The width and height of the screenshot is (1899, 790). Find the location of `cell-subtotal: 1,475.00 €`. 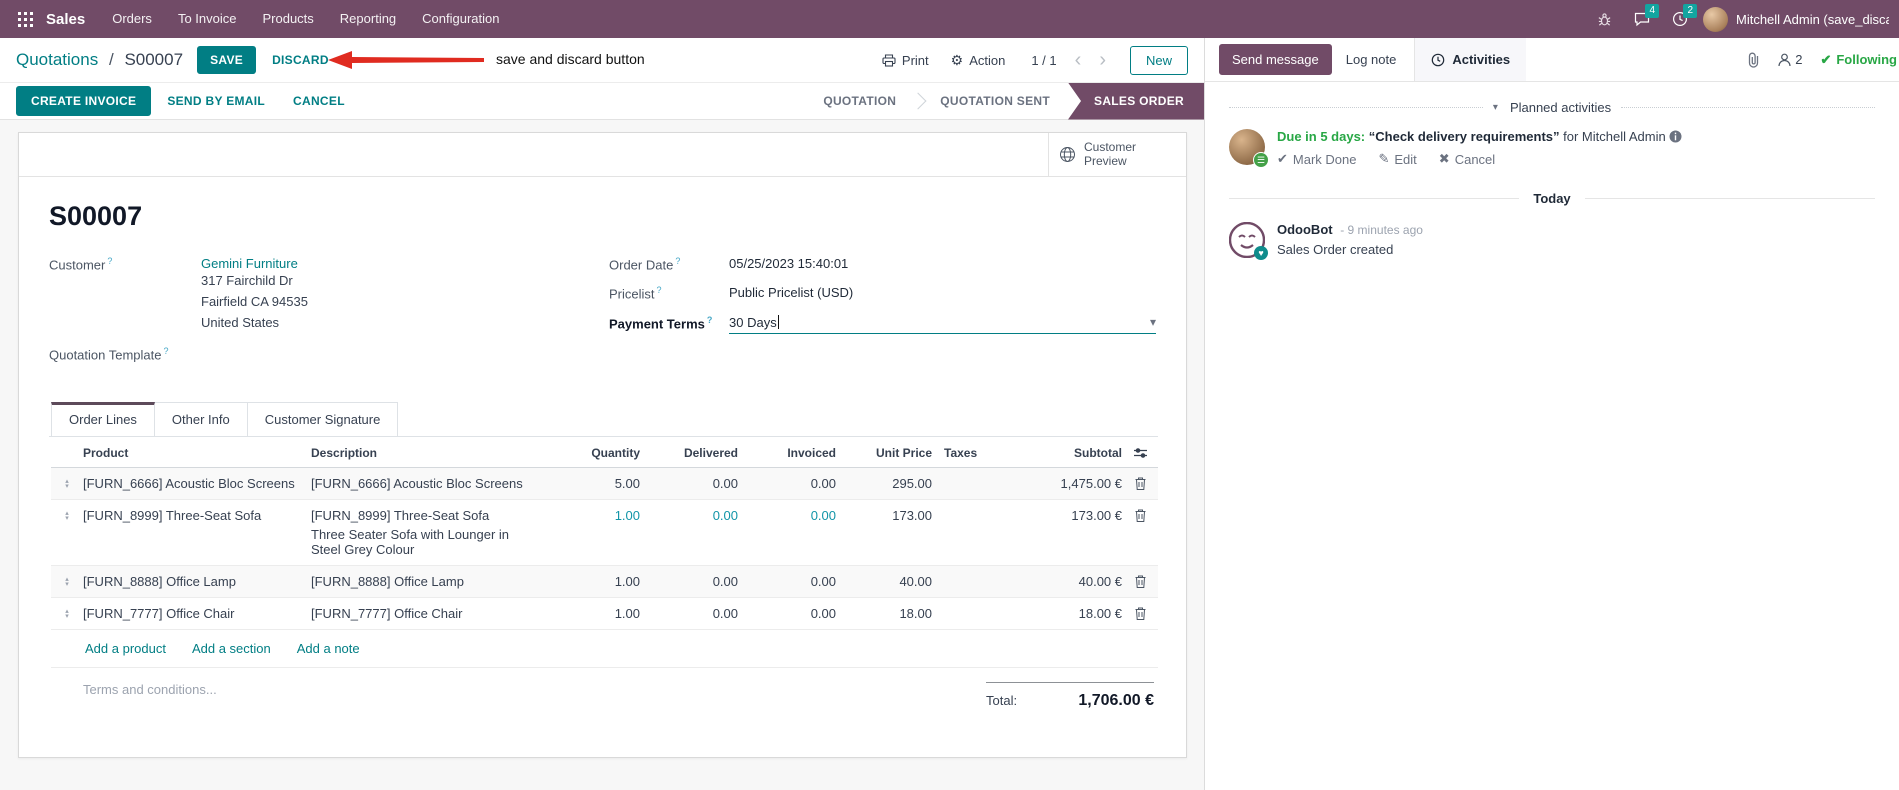

cell-subtotal: 1,475.00 € is located at coordinates (1091, 483).